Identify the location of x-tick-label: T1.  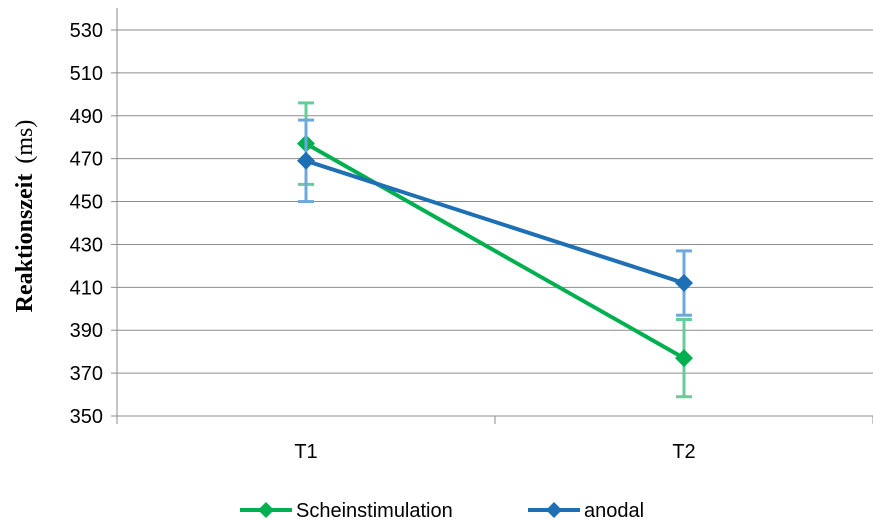
(305, 452).